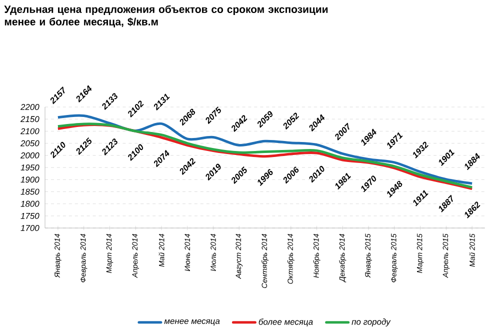 The image size is (499, 331). I want to click on y-tick-label: 1800, so click(30, 203).